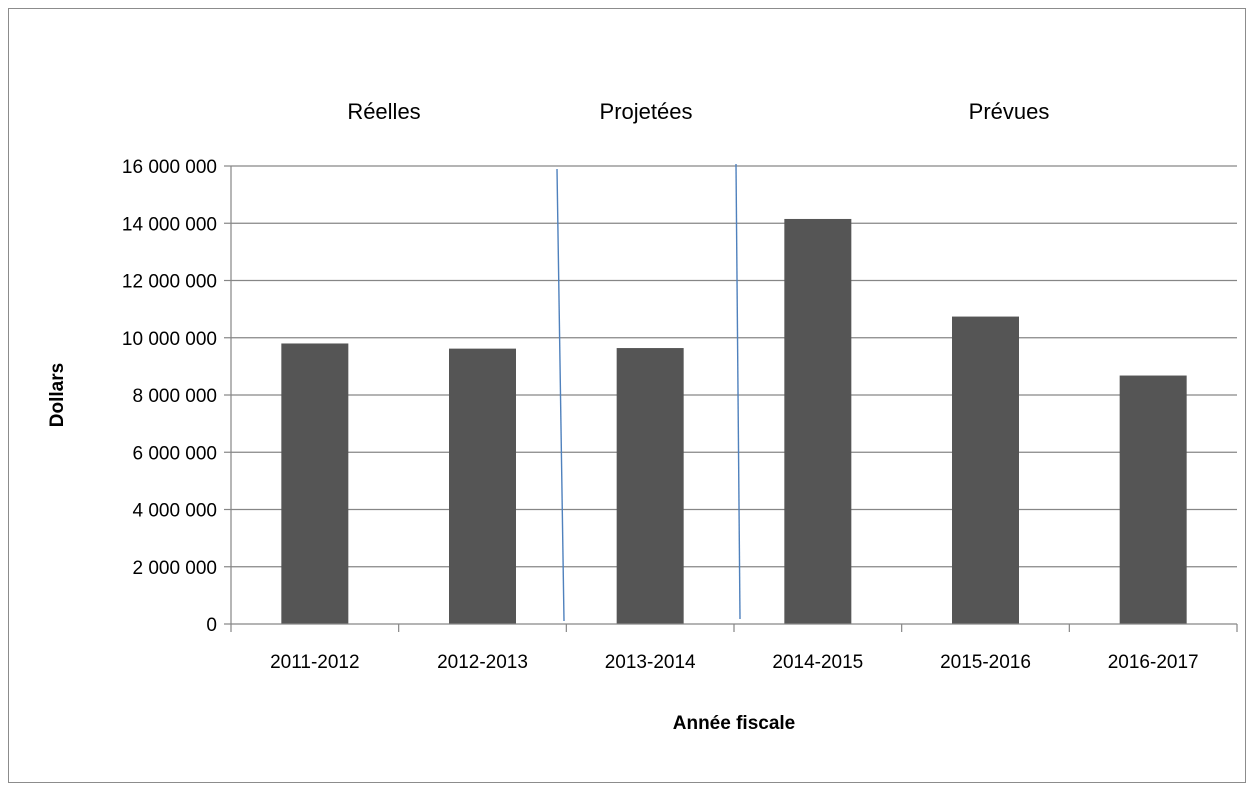 The width and height of the screenshot is (1256, 791). I want to click on section-label: Prévues, so click(1009, 111).